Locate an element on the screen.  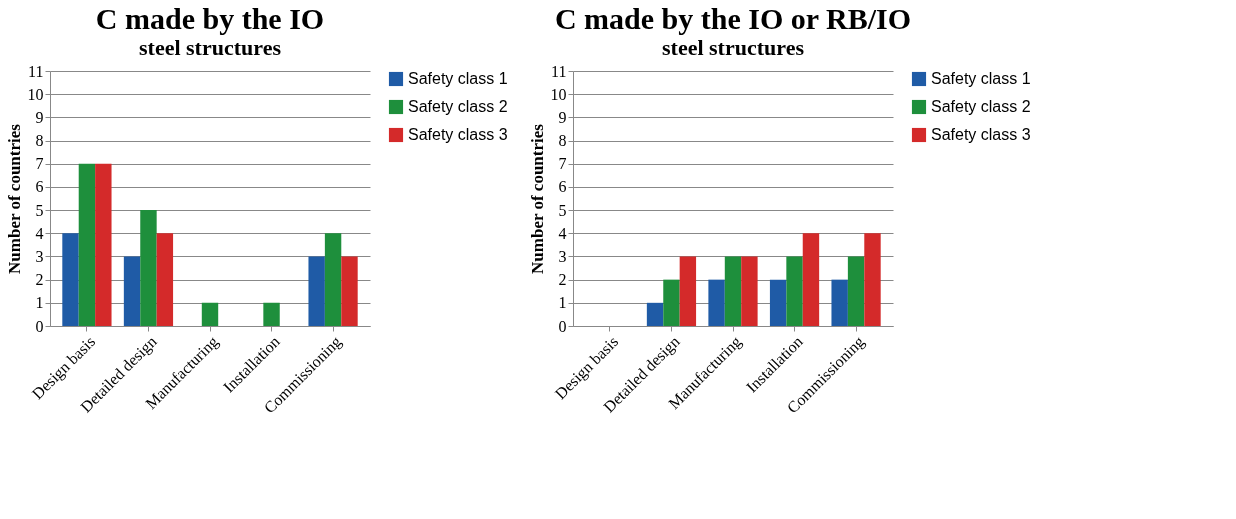
chart-title: C made by the IO or RB/IO is located at coordinates (733, 18).